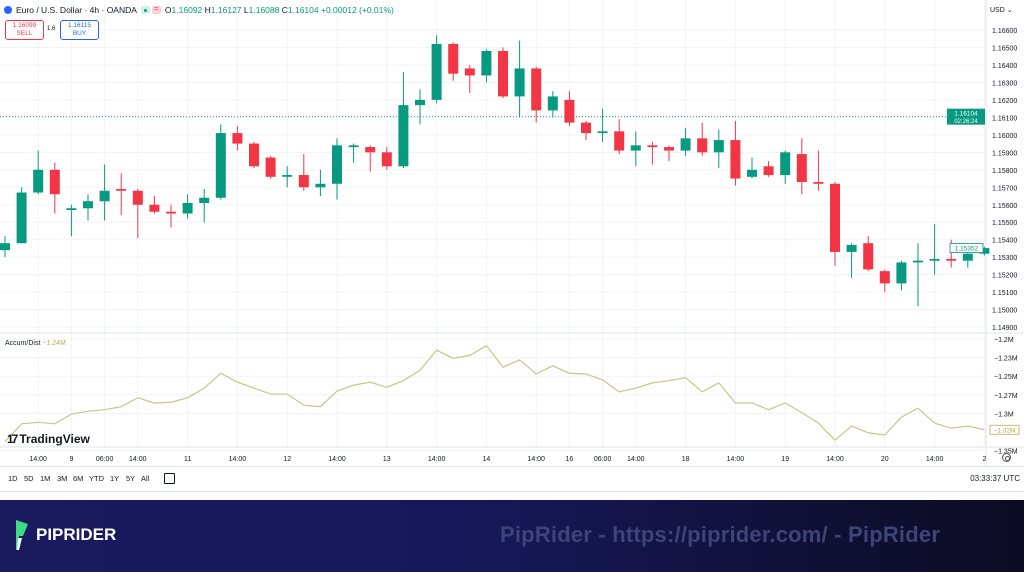 The image size is (1024, 572). Describe the element at coordinates (1005, 430) in the screenshot. I see `indicator-value-label: −1.32M` at that location.